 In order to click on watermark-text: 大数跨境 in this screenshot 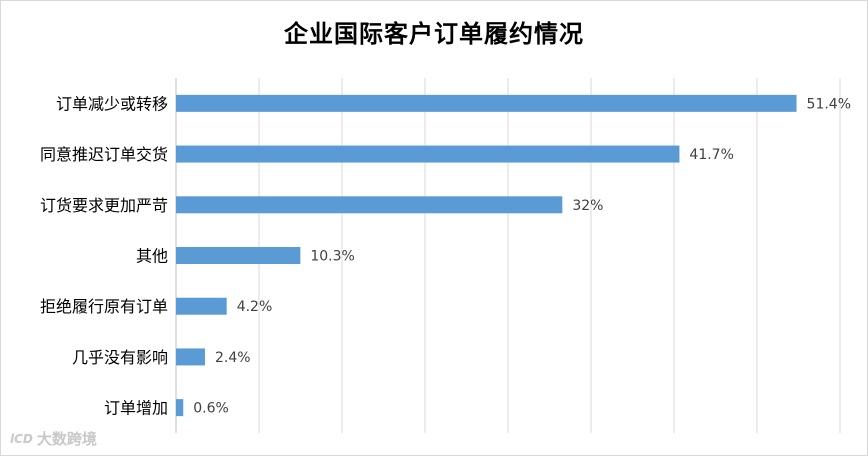, I will do `click(66, 439)`.